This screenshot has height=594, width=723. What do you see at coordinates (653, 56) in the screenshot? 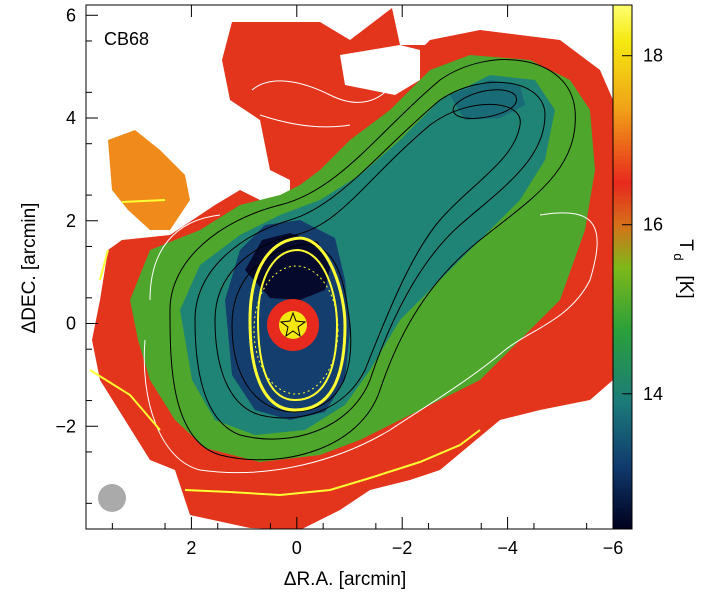
I see `colorbar-tick-label: 18` at bounding box center [653, 56].